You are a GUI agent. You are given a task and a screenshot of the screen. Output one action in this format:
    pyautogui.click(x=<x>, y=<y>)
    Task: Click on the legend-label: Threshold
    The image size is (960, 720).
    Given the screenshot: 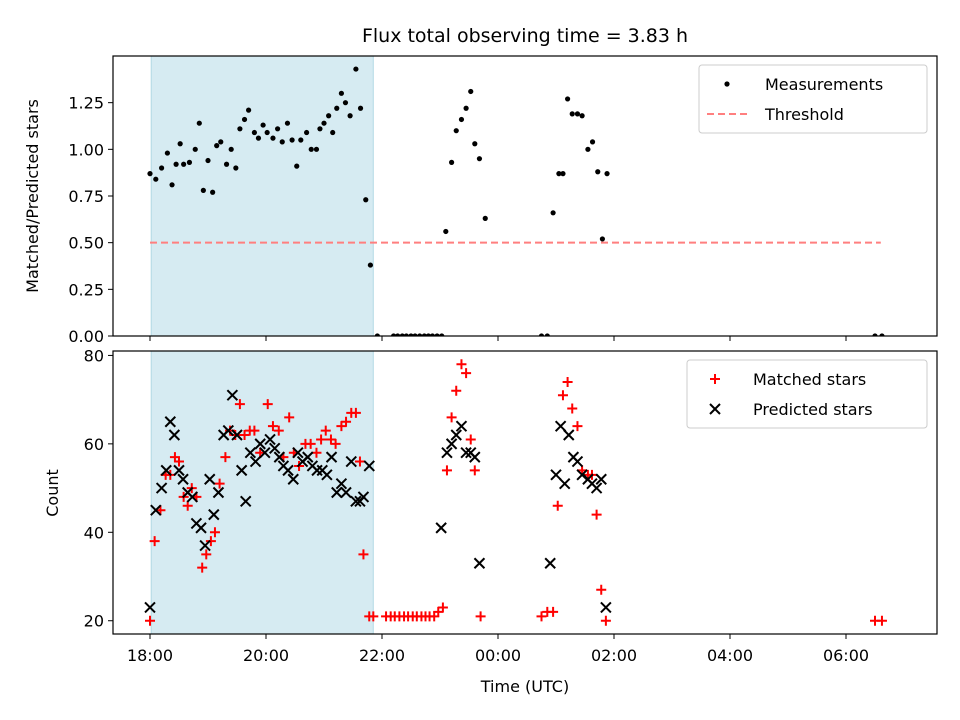 What is the action you would take?
    pyautogui.click(x=804, y=114)
    